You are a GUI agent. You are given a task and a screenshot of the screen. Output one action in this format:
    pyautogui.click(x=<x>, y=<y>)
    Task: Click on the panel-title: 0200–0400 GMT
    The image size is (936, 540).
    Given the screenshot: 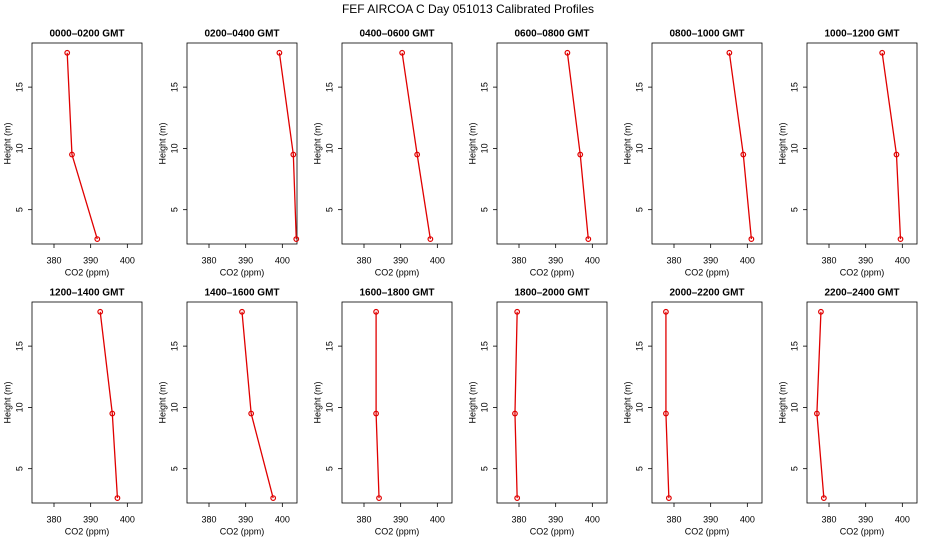 What is the action you would take?
    pyautogui.click(x=241, y=34)
    